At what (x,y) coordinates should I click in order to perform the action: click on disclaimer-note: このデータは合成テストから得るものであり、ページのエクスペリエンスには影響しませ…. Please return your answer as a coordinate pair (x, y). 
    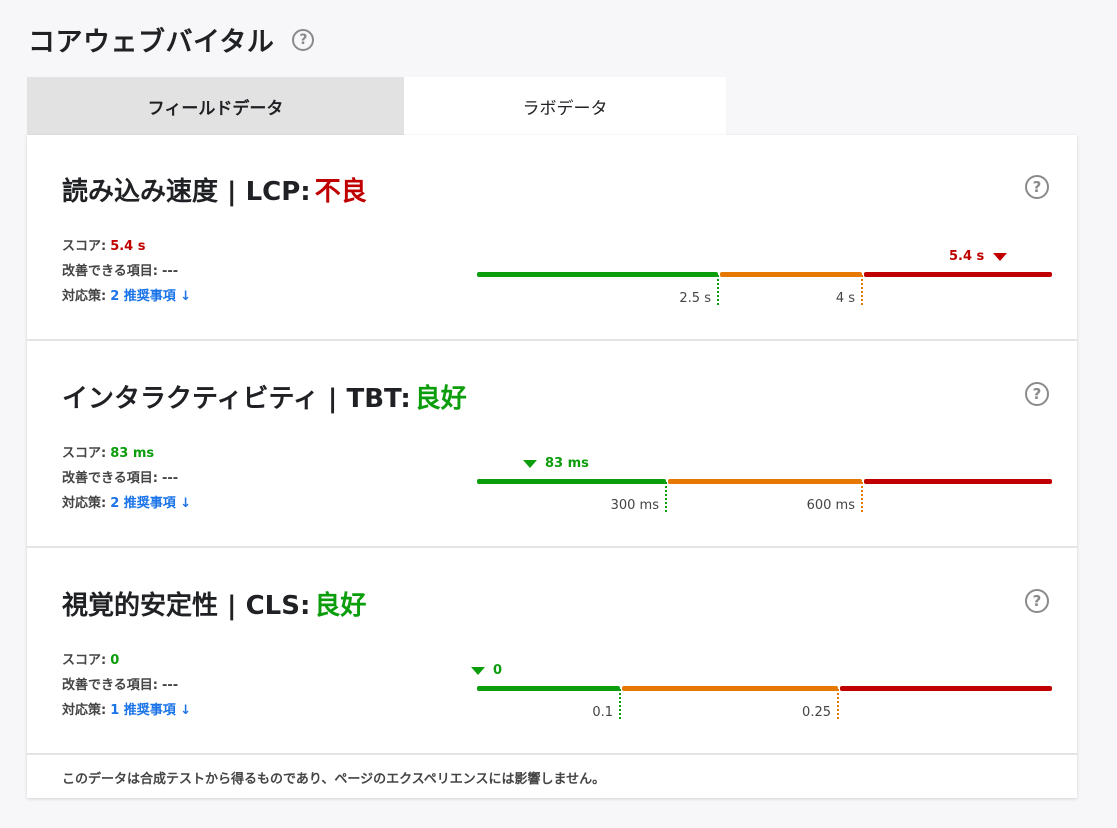
    Looking at the image, I should click on (334, 779).